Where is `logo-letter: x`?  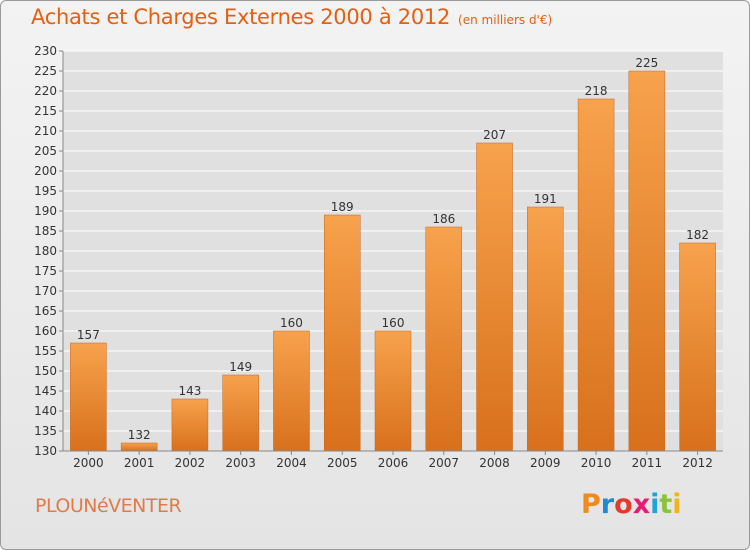
logo-letter: x is located at coordinates (641, 504).